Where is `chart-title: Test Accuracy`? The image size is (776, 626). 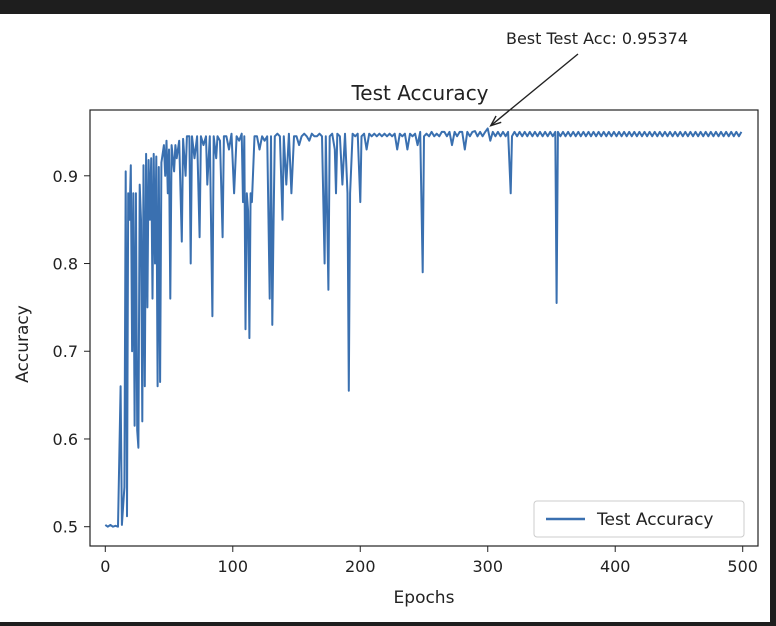 chart-title: Test Accuracy is located at coordinates (419, 93).